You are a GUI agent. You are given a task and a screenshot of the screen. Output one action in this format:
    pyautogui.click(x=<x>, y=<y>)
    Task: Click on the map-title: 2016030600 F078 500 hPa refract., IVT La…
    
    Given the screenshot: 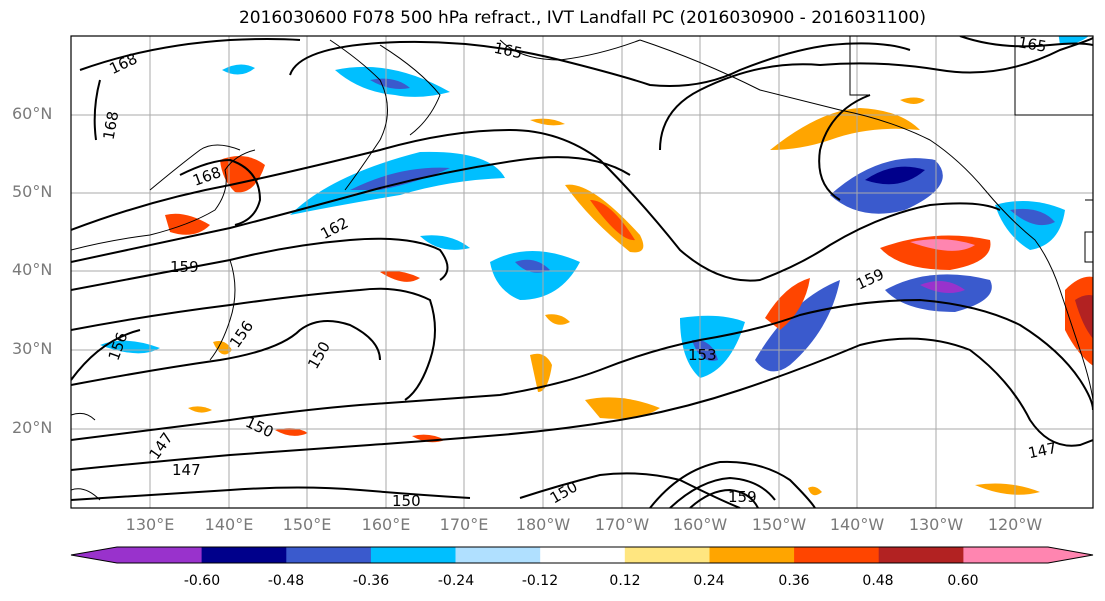 What is the action you would take?
    pyautogui.click(x=582, y=18)
    